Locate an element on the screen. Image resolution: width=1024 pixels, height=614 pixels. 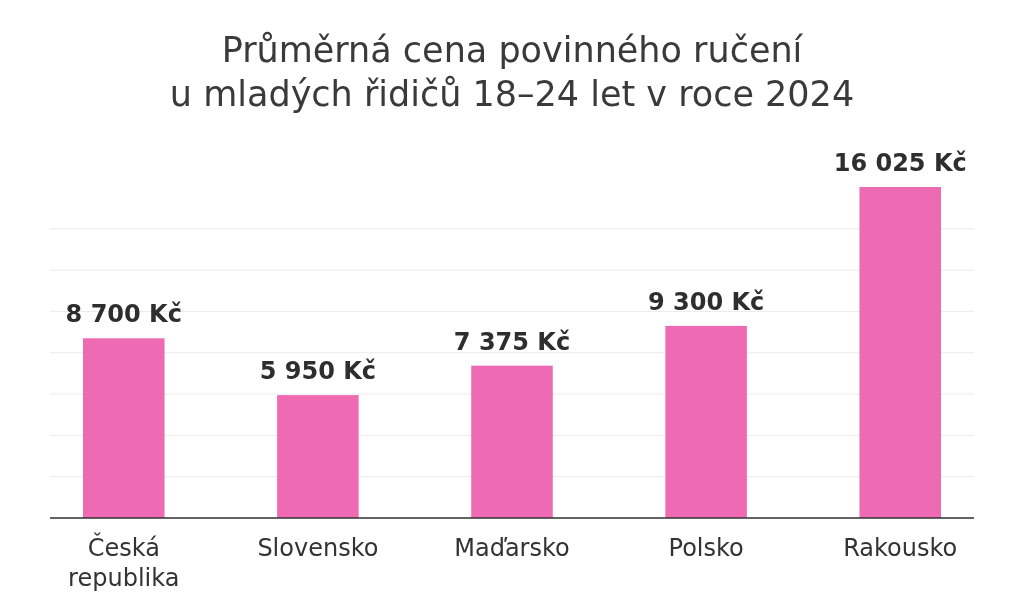
data-label: 5 950 Kč is located at coordinates (318, 371).